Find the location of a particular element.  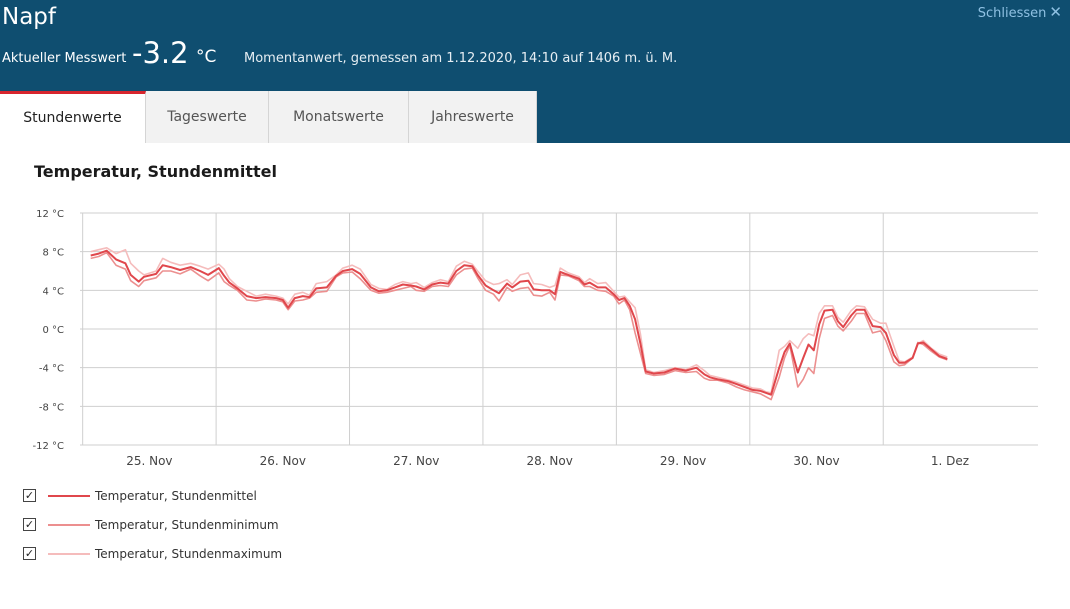

y-tick-label: 0 °C is located at coordinates (53, 330).